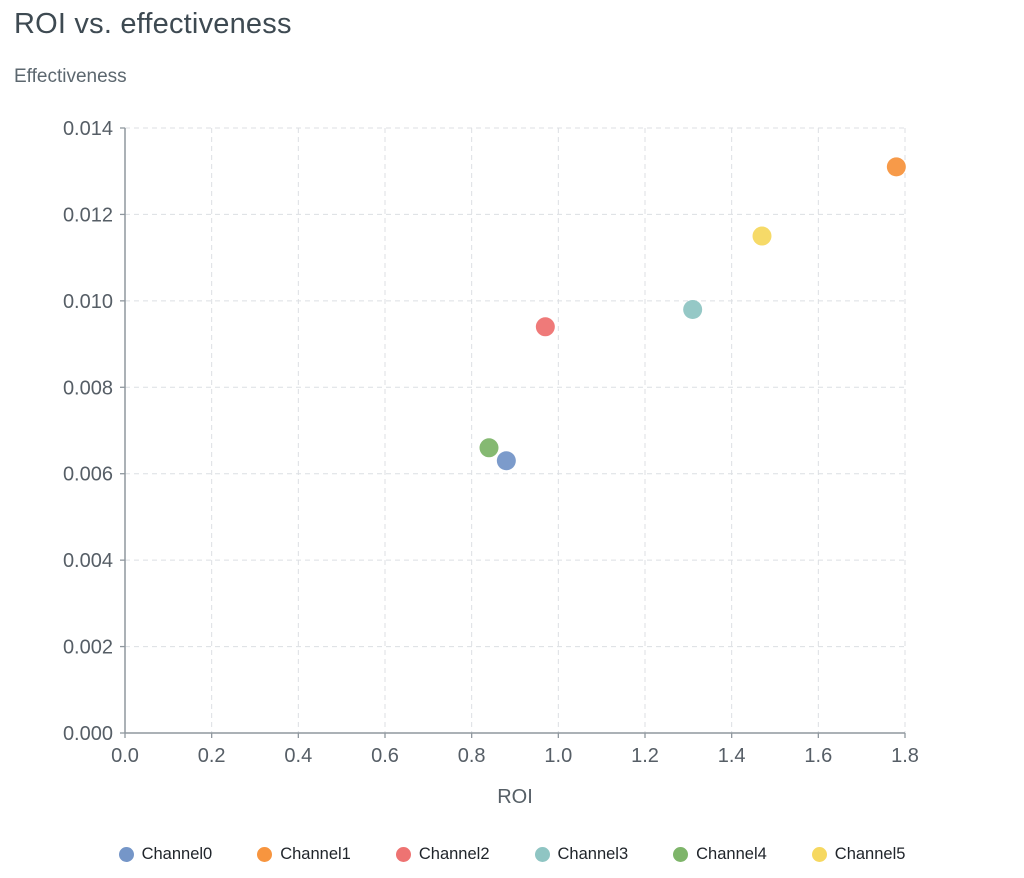 The width and height of the screenshot is (1024, 878). What do you see at coordinates (88, 388) in the screenshot?
I see `y-tick-label: 0.008` at bounding box center [88, 388].